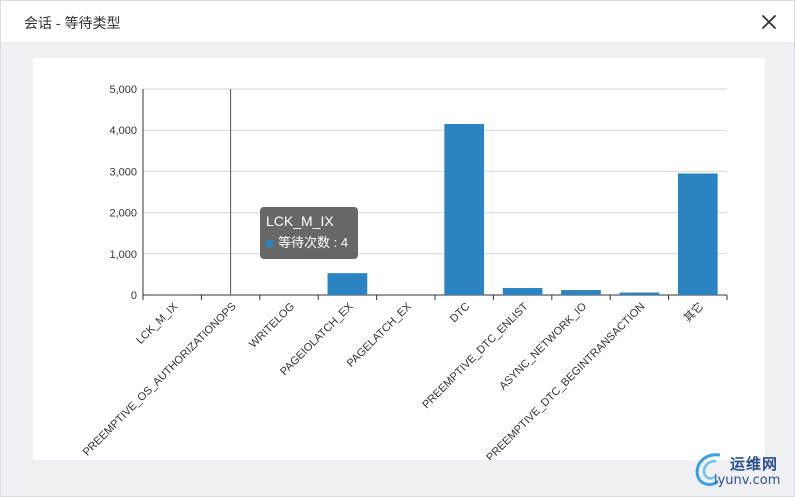 Image resolution: width=795 pixels, height=497 pixels. What do you see at coordinates (123, 131) in the screenshot?
I see `y-tick-label: 4,000` at bounding box center [123, 131].